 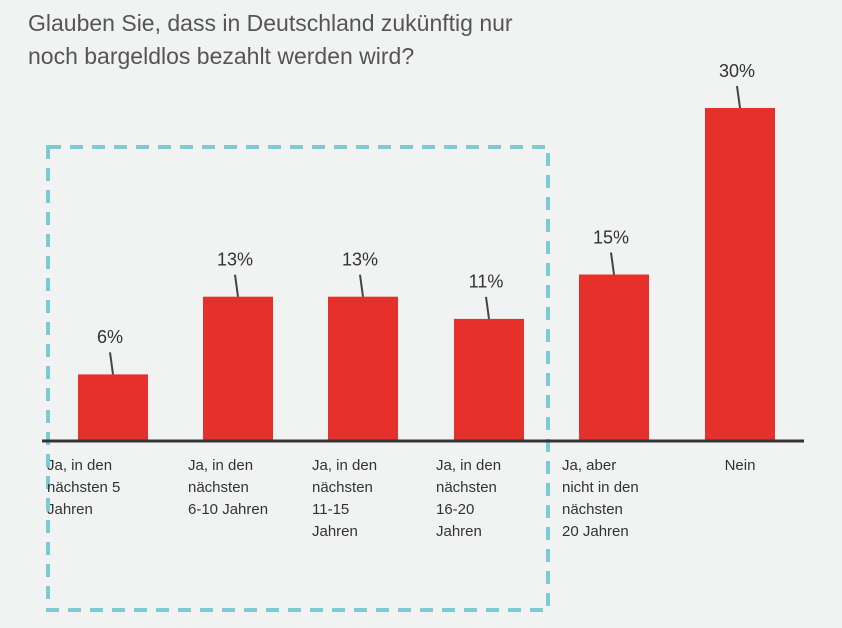 What do you see at coordinates (740, 465) in the screenshot?
I see `x-tick-label: Nein` at bounding box center [740, 465].